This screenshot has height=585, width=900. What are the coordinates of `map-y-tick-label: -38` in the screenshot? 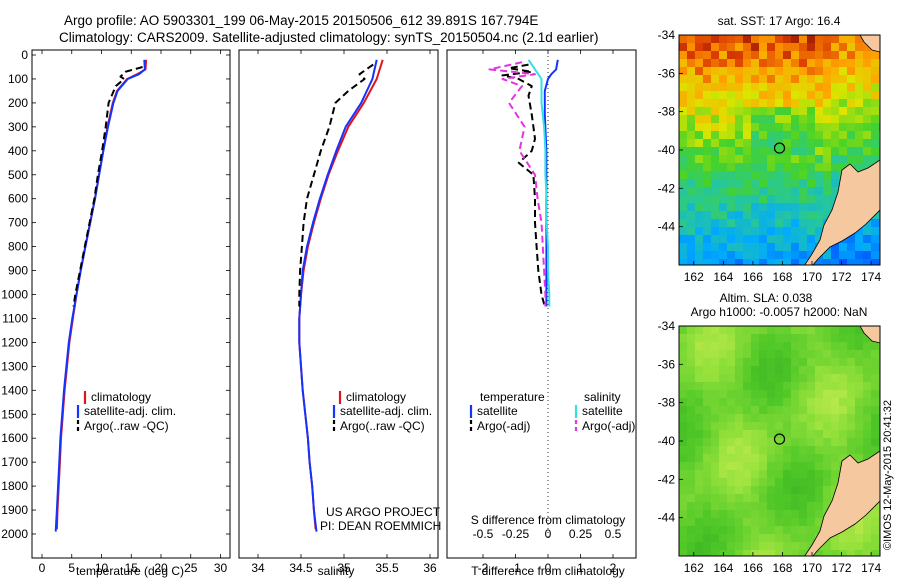 It's located at (667, 403).